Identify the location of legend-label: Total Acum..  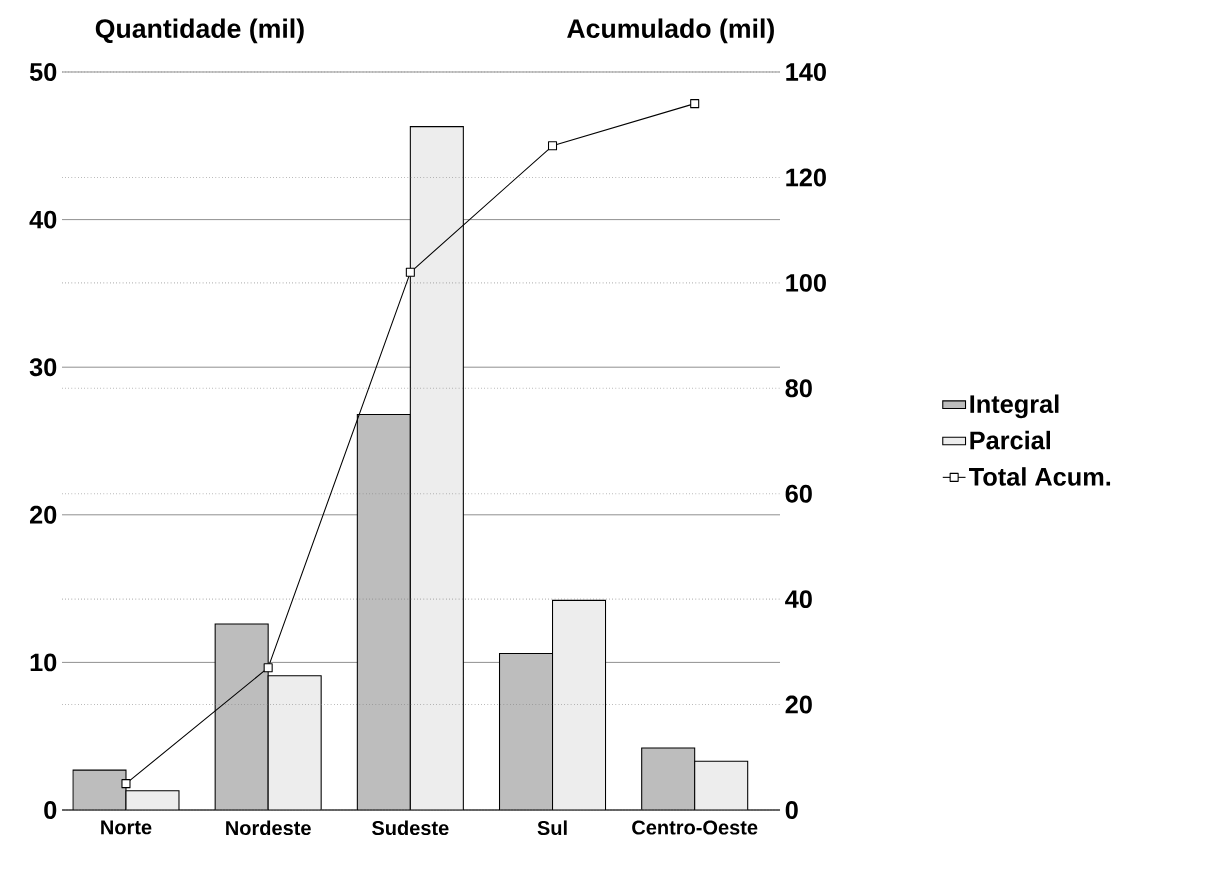
(1040, 476).